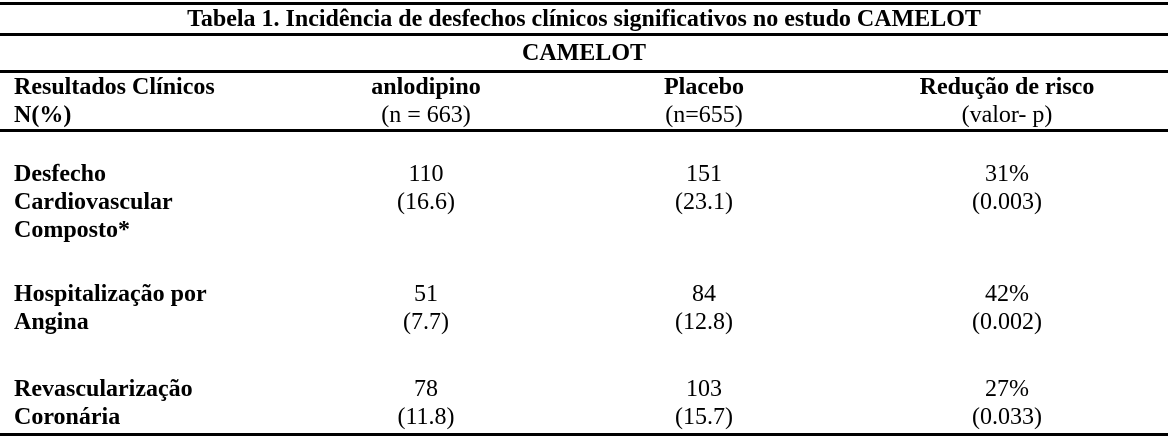  I want to click on cell-count: 110, so click(426, 174).